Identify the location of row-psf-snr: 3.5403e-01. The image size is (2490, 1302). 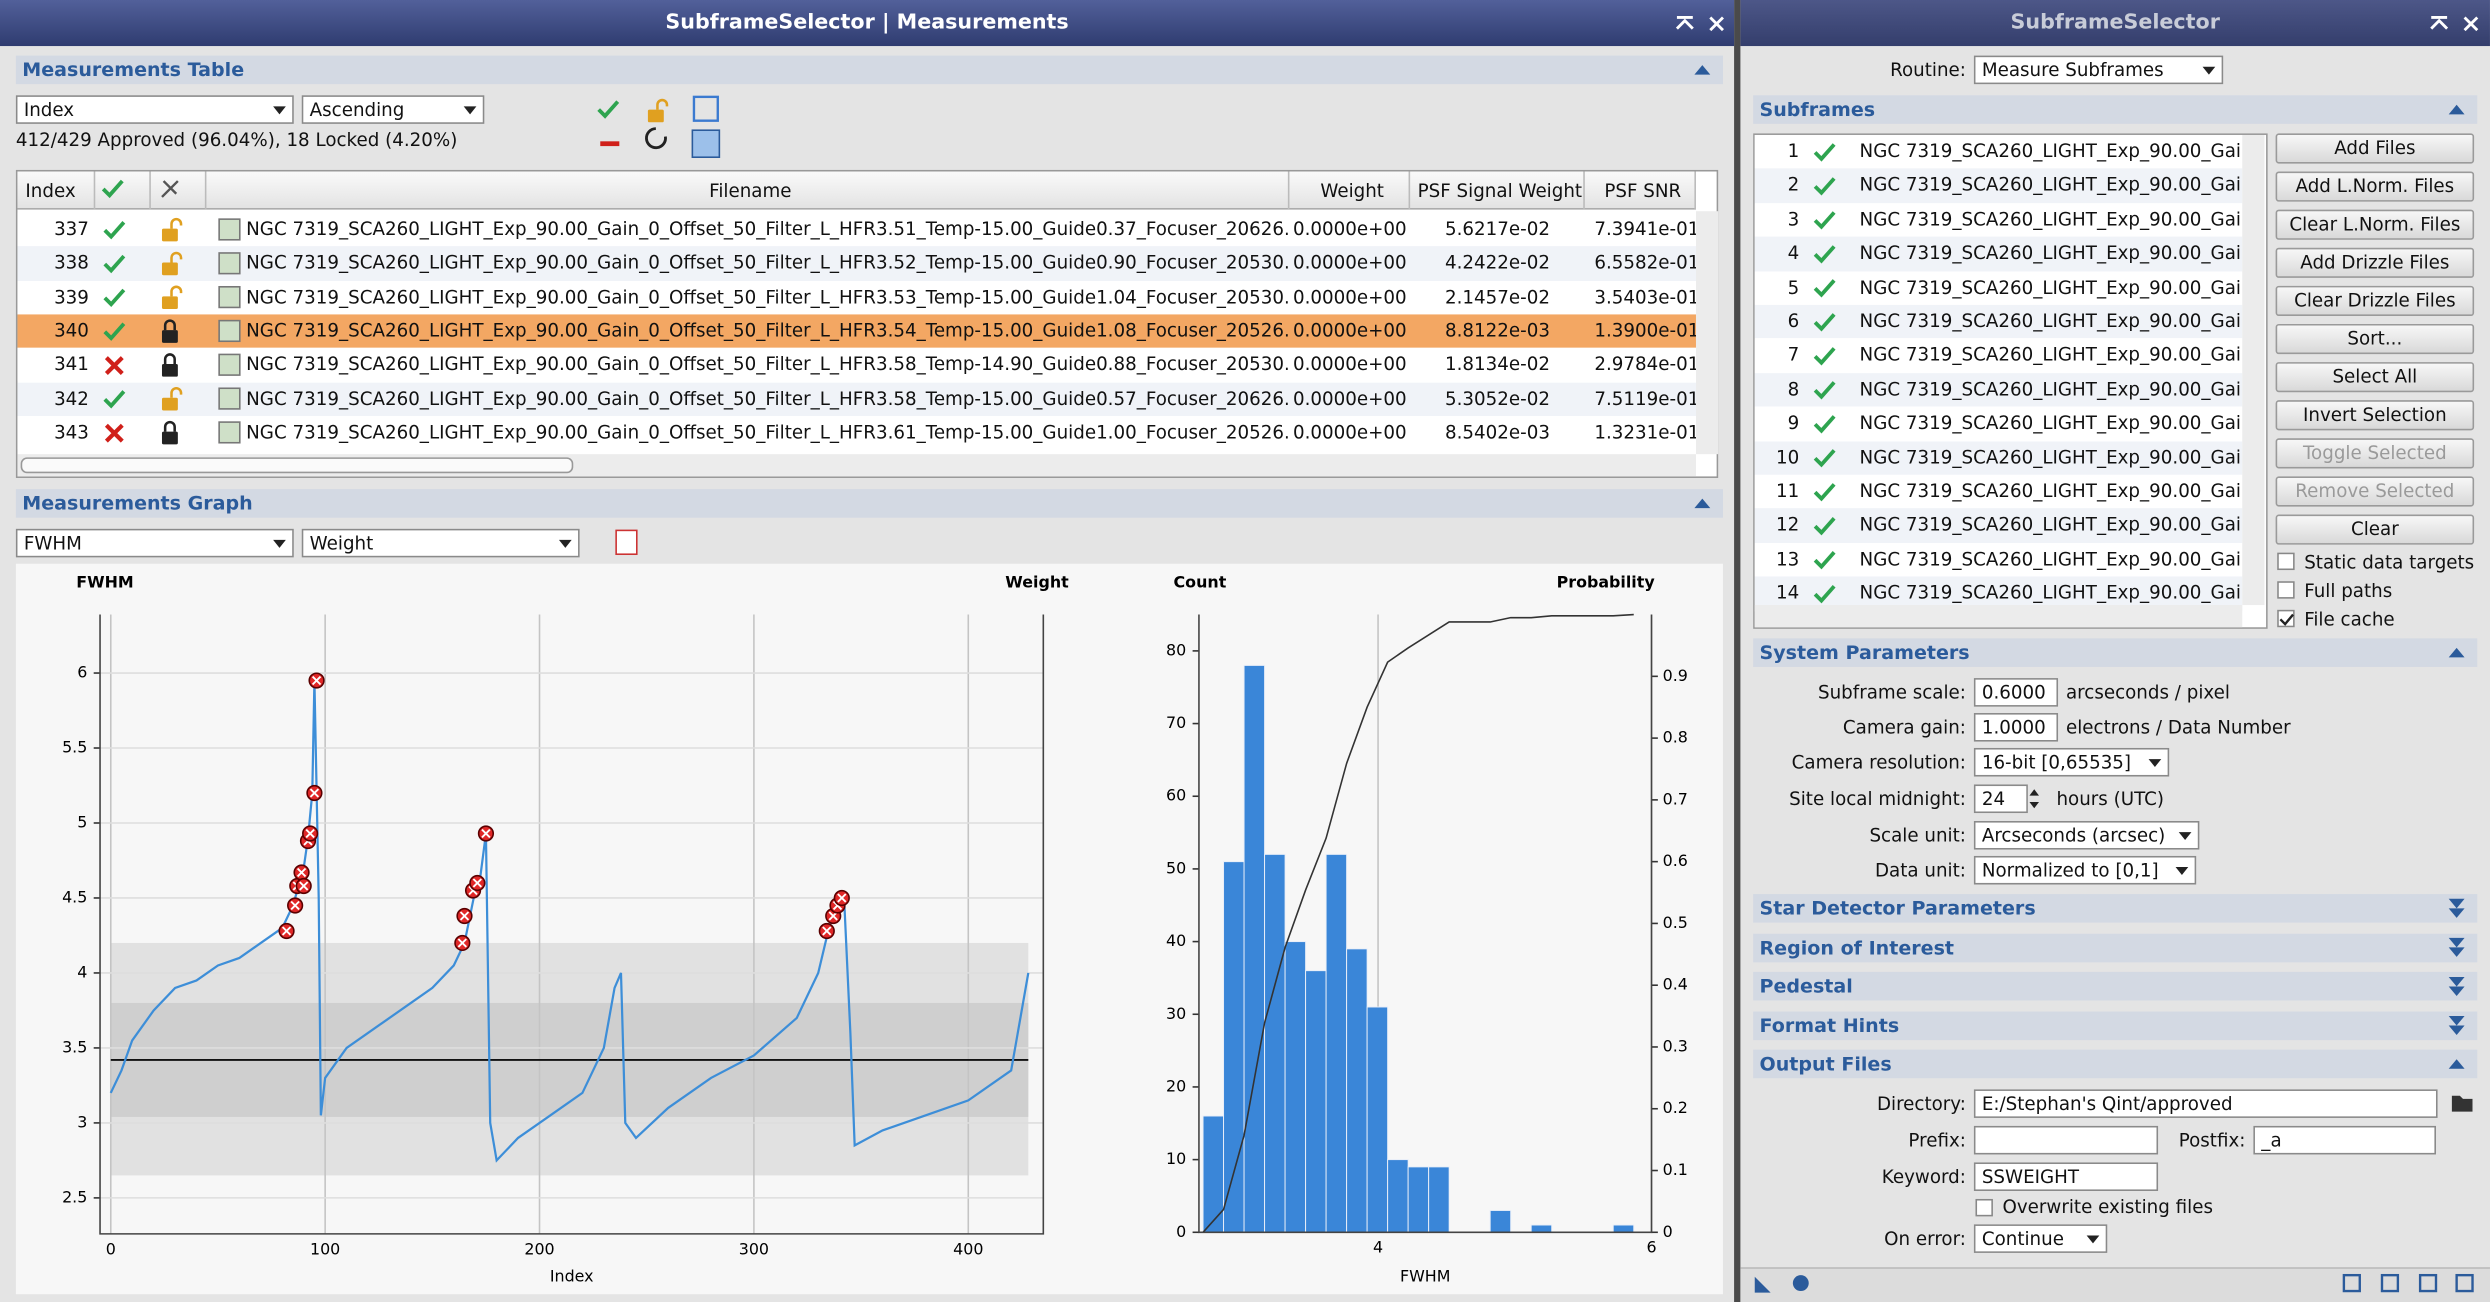
(1645, 296).